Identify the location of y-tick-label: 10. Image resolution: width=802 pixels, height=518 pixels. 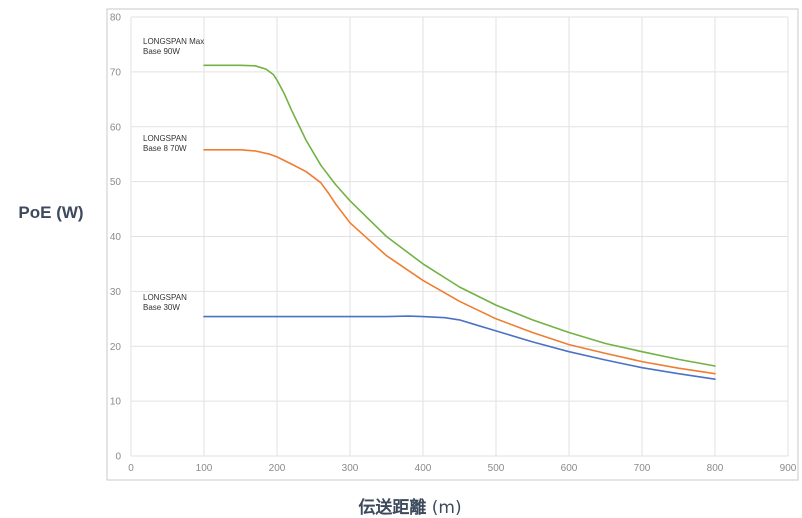
(116, 402).